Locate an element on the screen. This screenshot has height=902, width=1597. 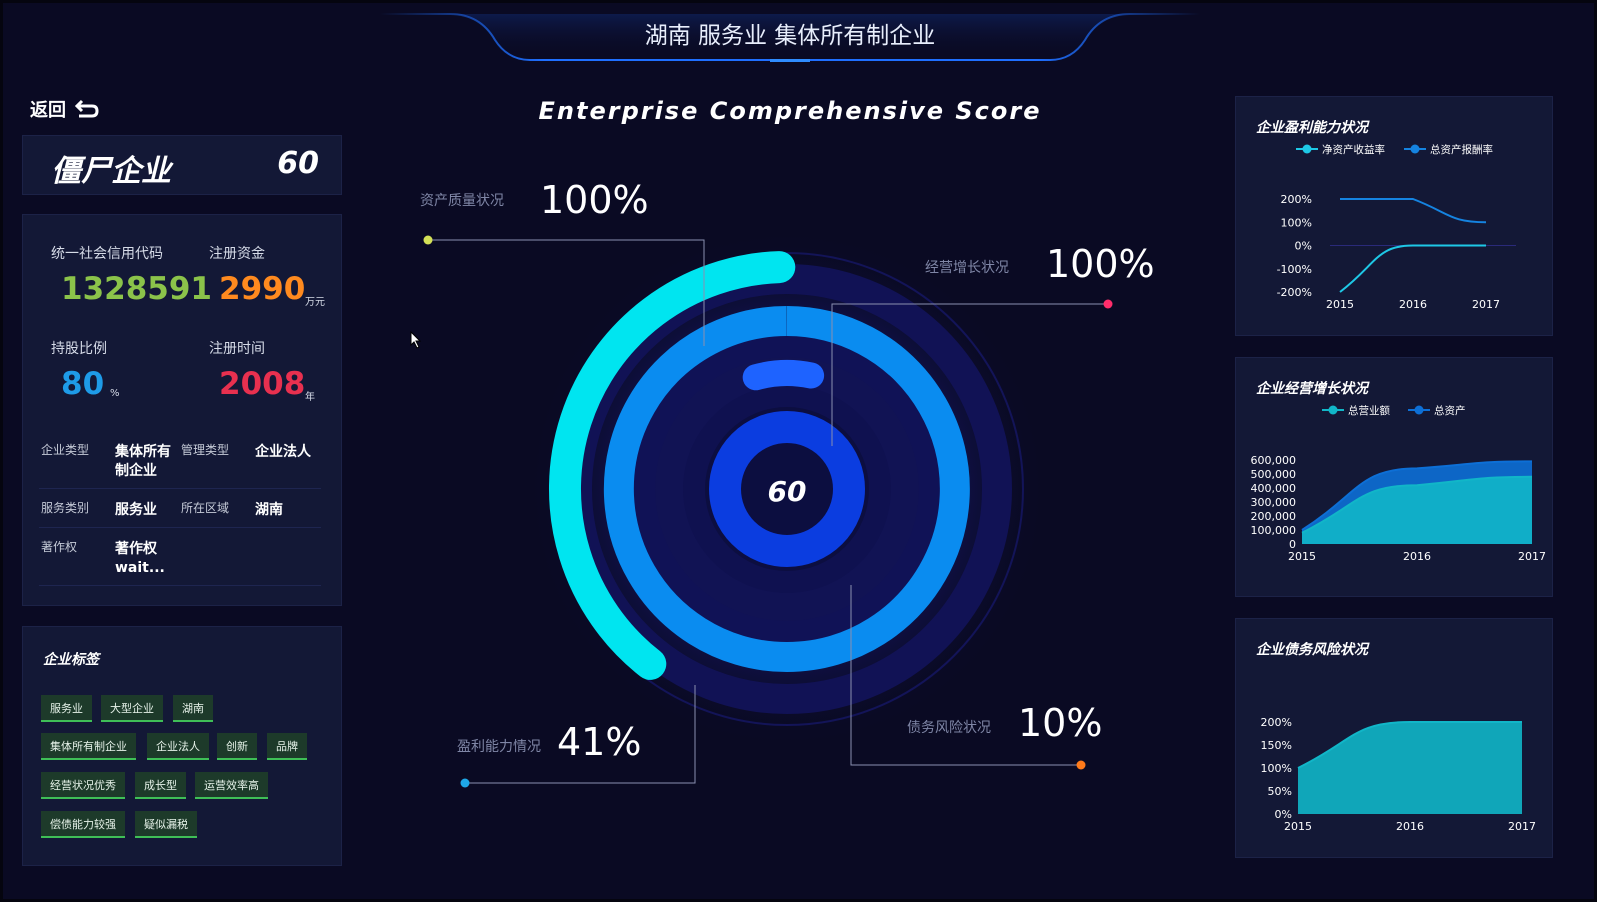
ring-center-value: 60 is located at coordinates (787, 491).